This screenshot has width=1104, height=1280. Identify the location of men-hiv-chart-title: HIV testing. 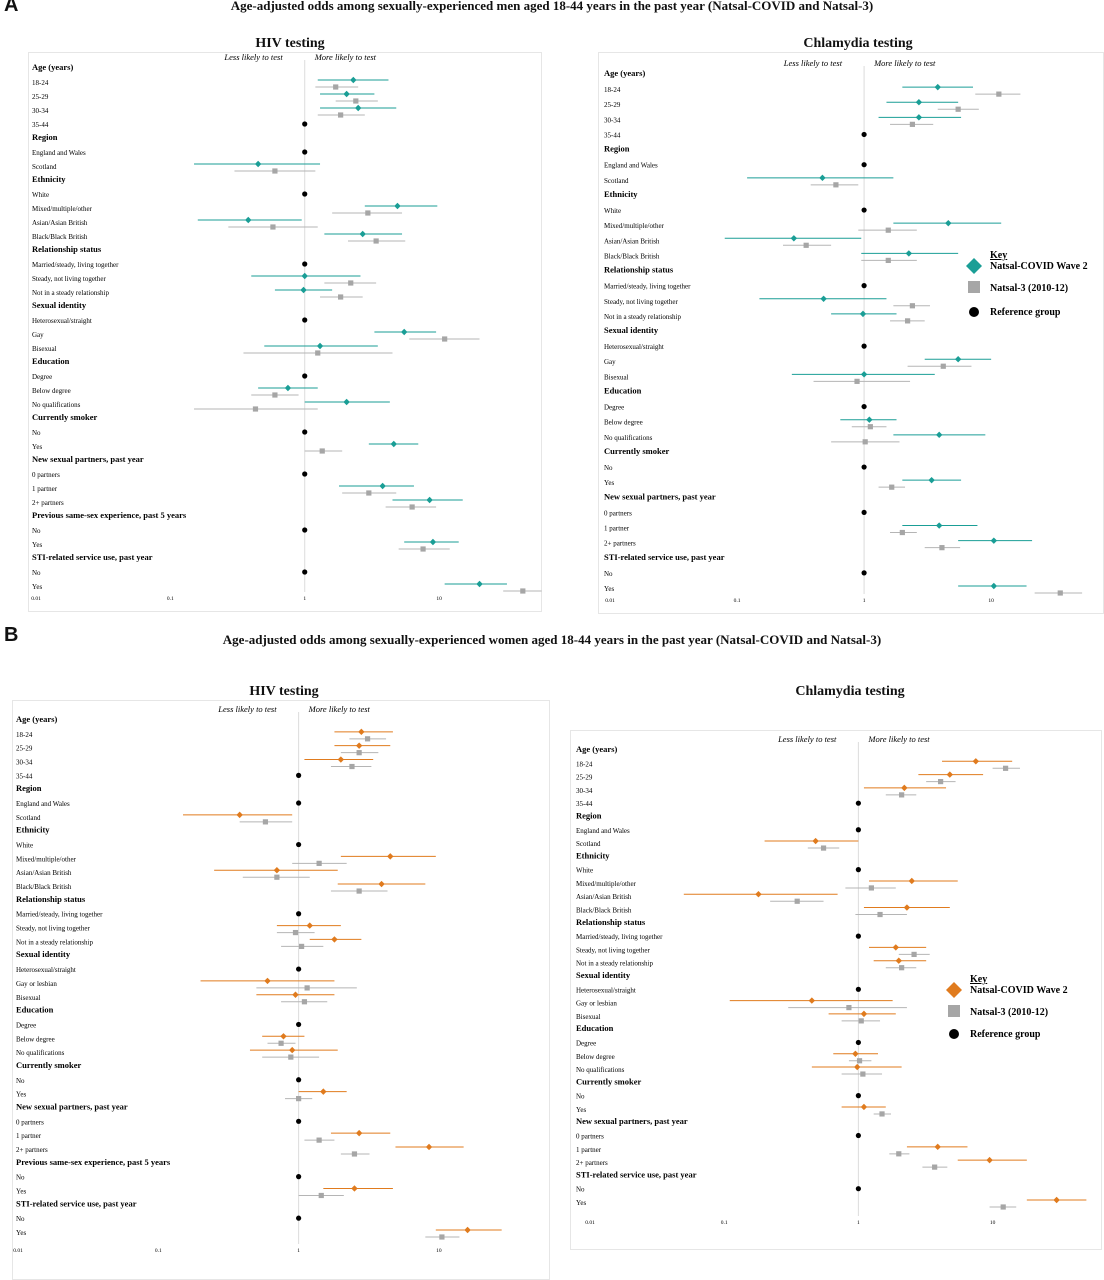
(290, 43).